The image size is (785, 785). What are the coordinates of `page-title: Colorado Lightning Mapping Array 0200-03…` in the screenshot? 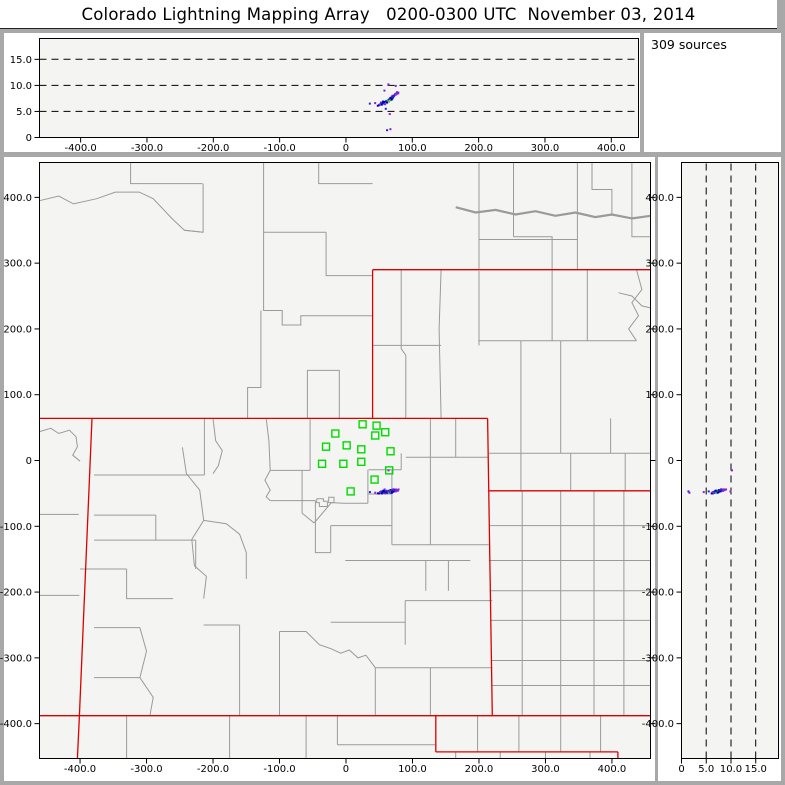 It's located at (388, 14).